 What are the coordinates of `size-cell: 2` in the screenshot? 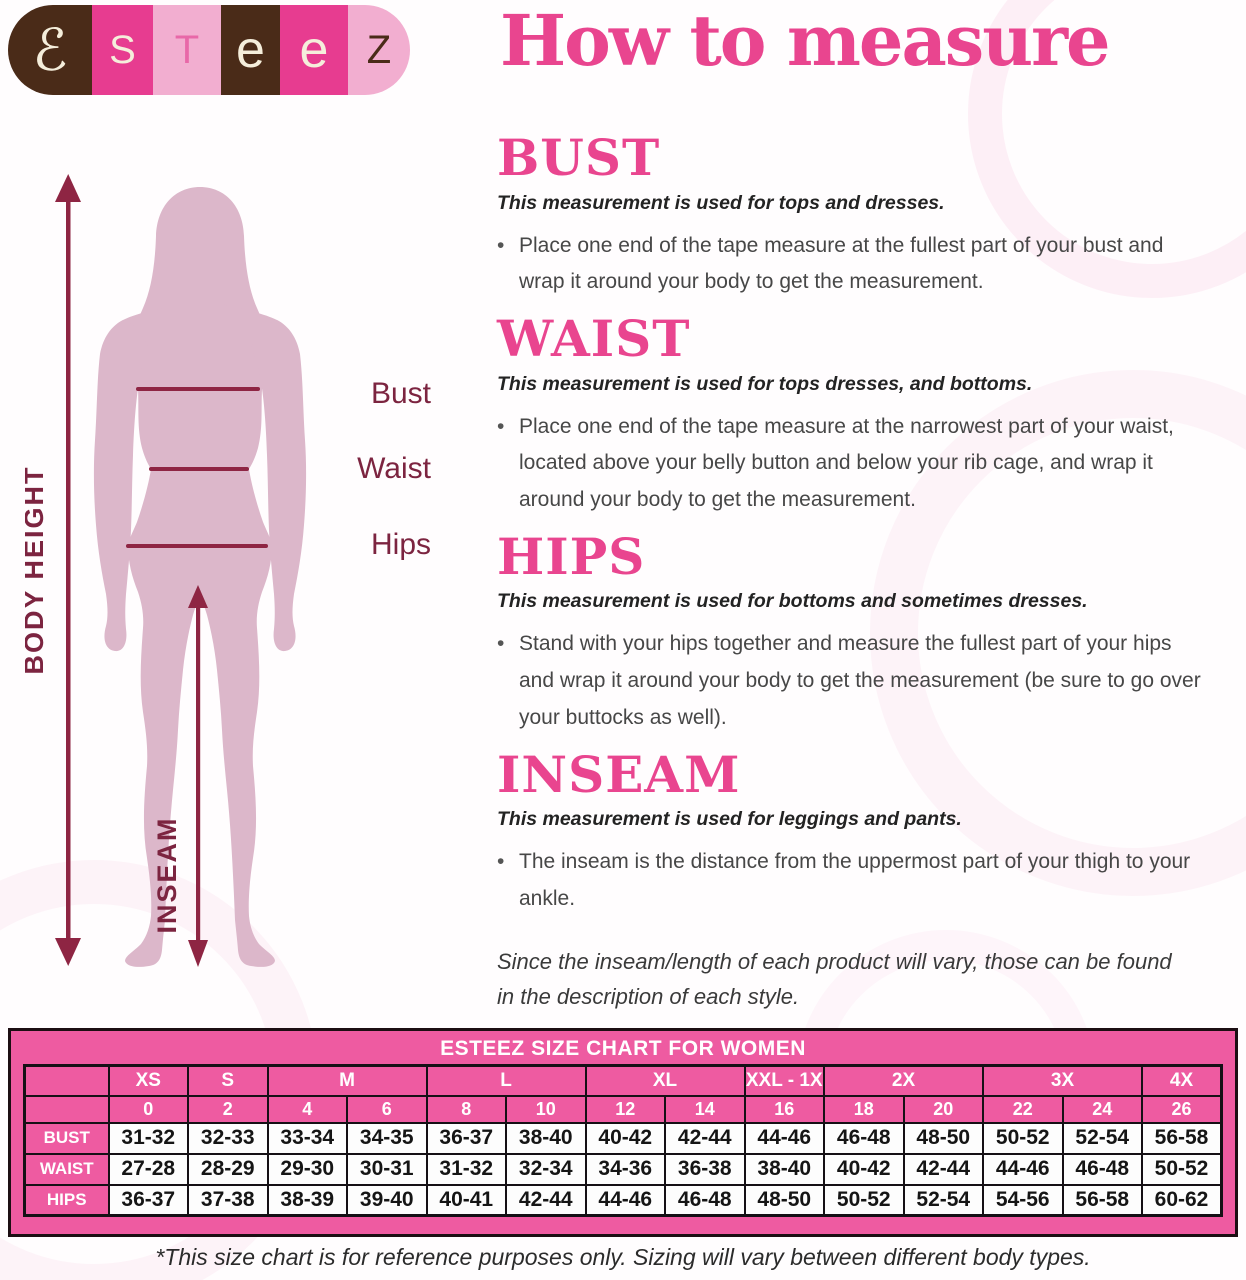 It's located at (228, 1109).